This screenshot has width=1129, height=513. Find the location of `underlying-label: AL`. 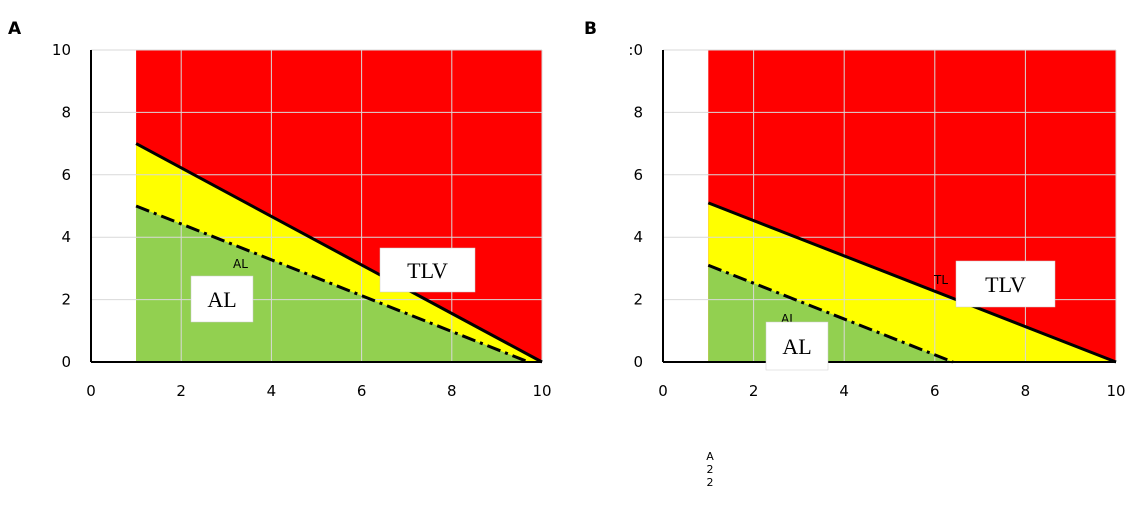

underlying-label: AL is located at coordinates (240, 264).